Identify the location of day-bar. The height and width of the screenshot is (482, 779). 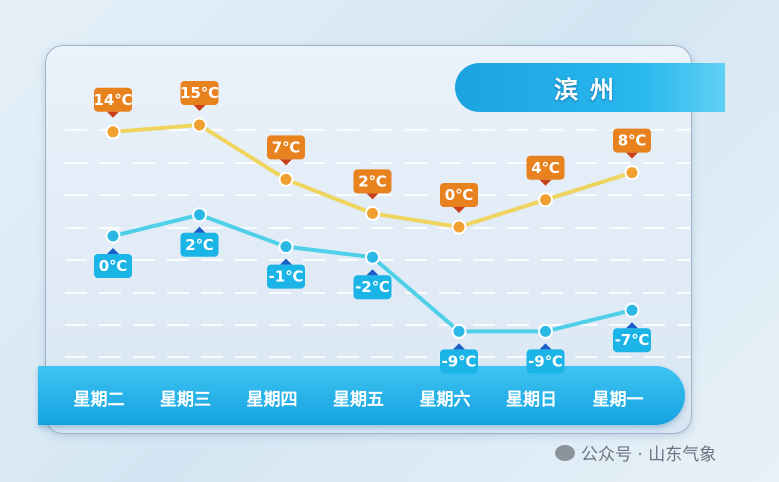
(361, 395).